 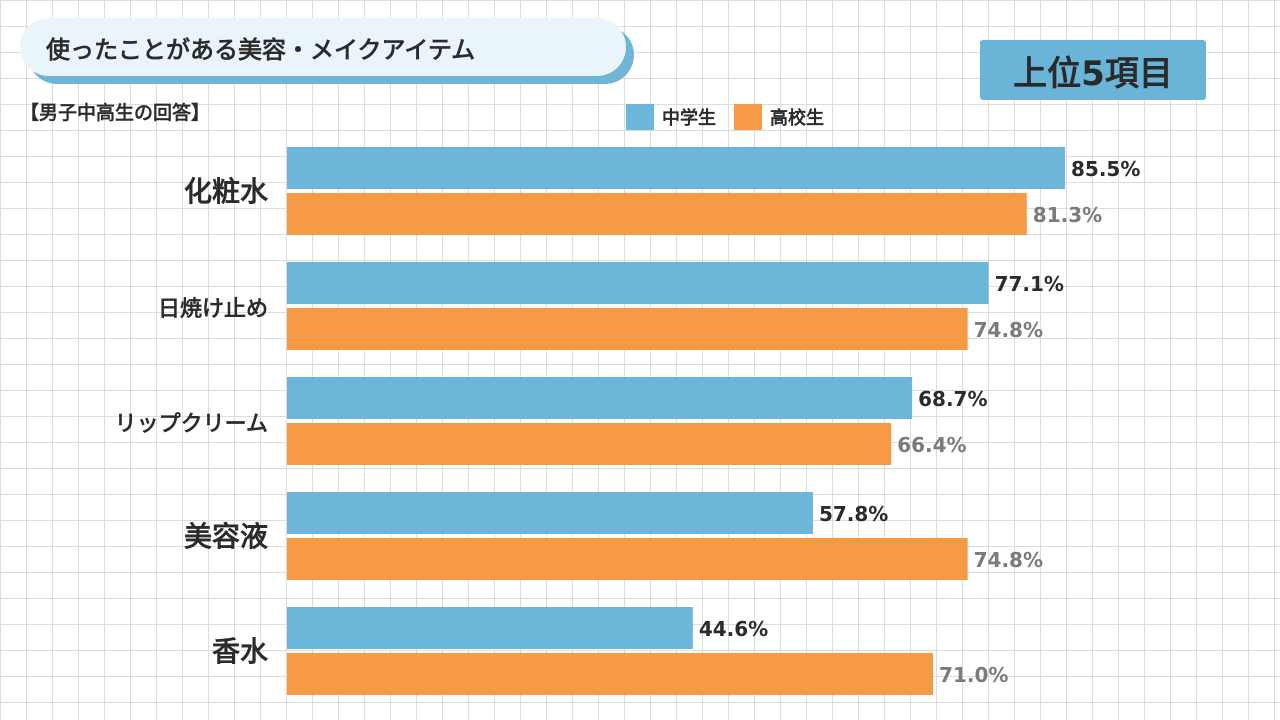 I want to click on data-label-high-school: 71.0%, so click(x=973, y=675).